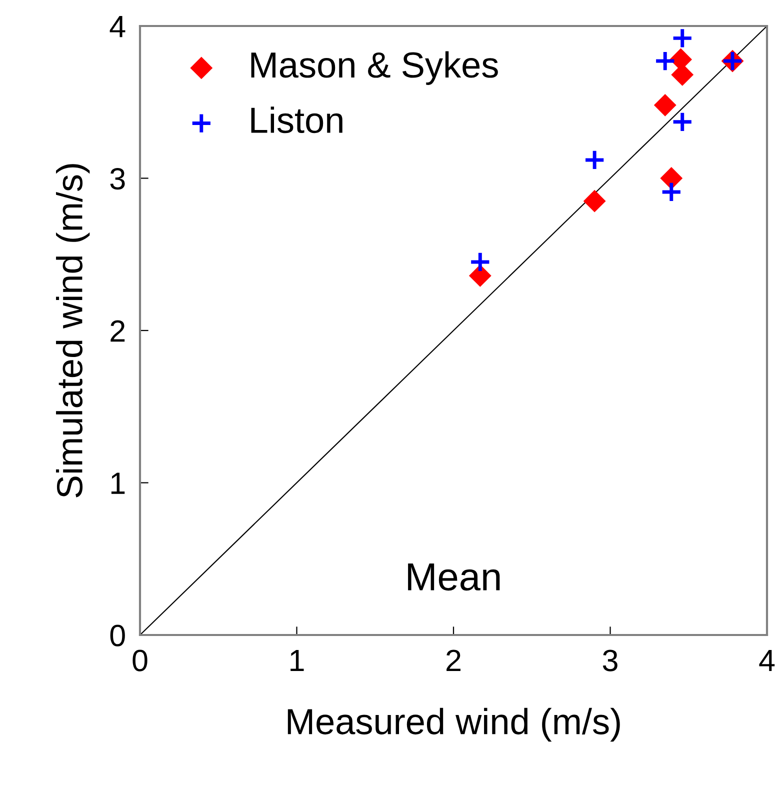  What do you see at coordinates (117, 331) in the screenshot?
I see `y-tick-label: 2` at bounding box center [117, 331].